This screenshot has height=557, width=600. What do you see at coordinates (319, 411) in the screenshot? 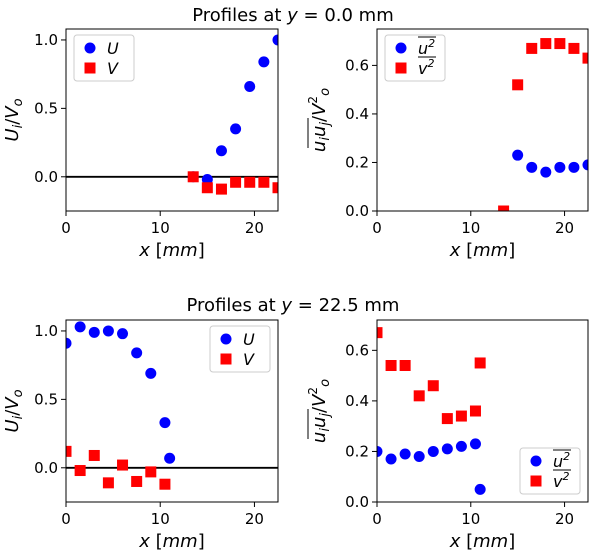
I see `y-axis-label-3: uiuj/V2o` at bounding box center [319, 411].